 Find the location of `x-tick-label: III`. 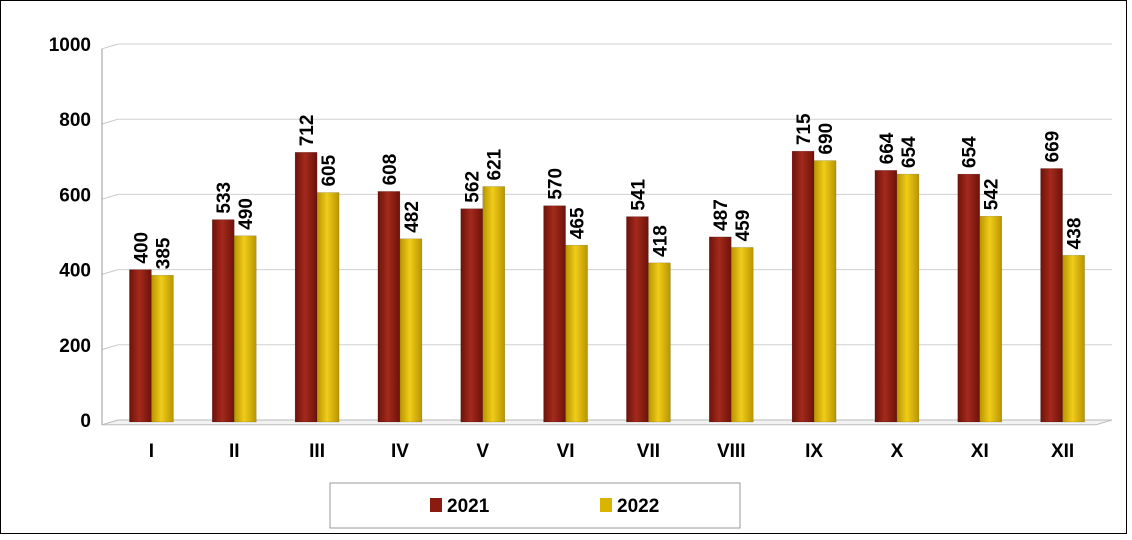

x-tick-label: III is located at coordinates (317, 451).